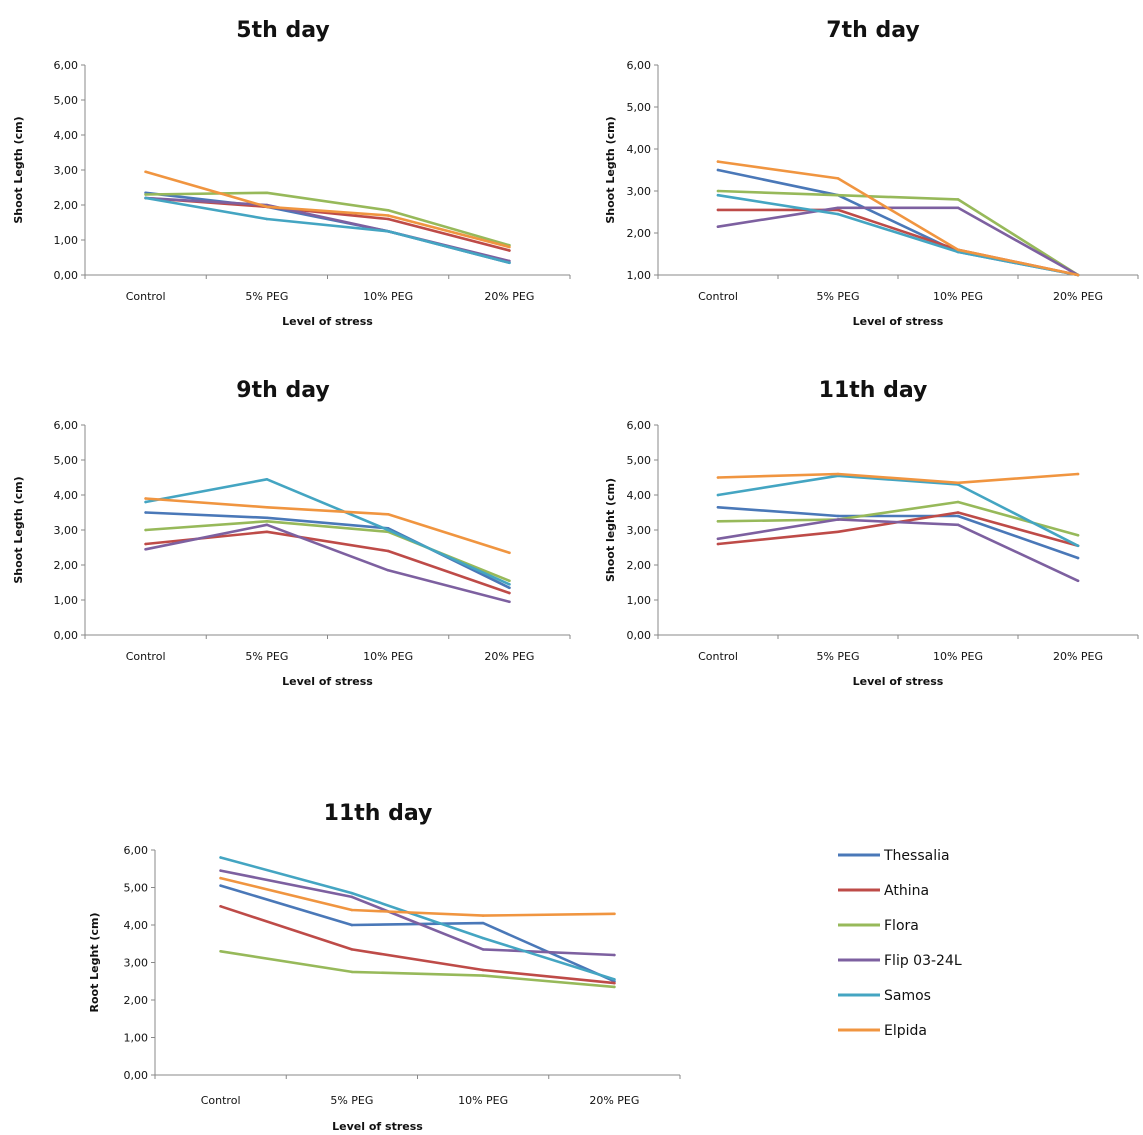 The height and width of the screenshot is (1135, 1143). I want to click on series-line-athina, so click(417, 944).